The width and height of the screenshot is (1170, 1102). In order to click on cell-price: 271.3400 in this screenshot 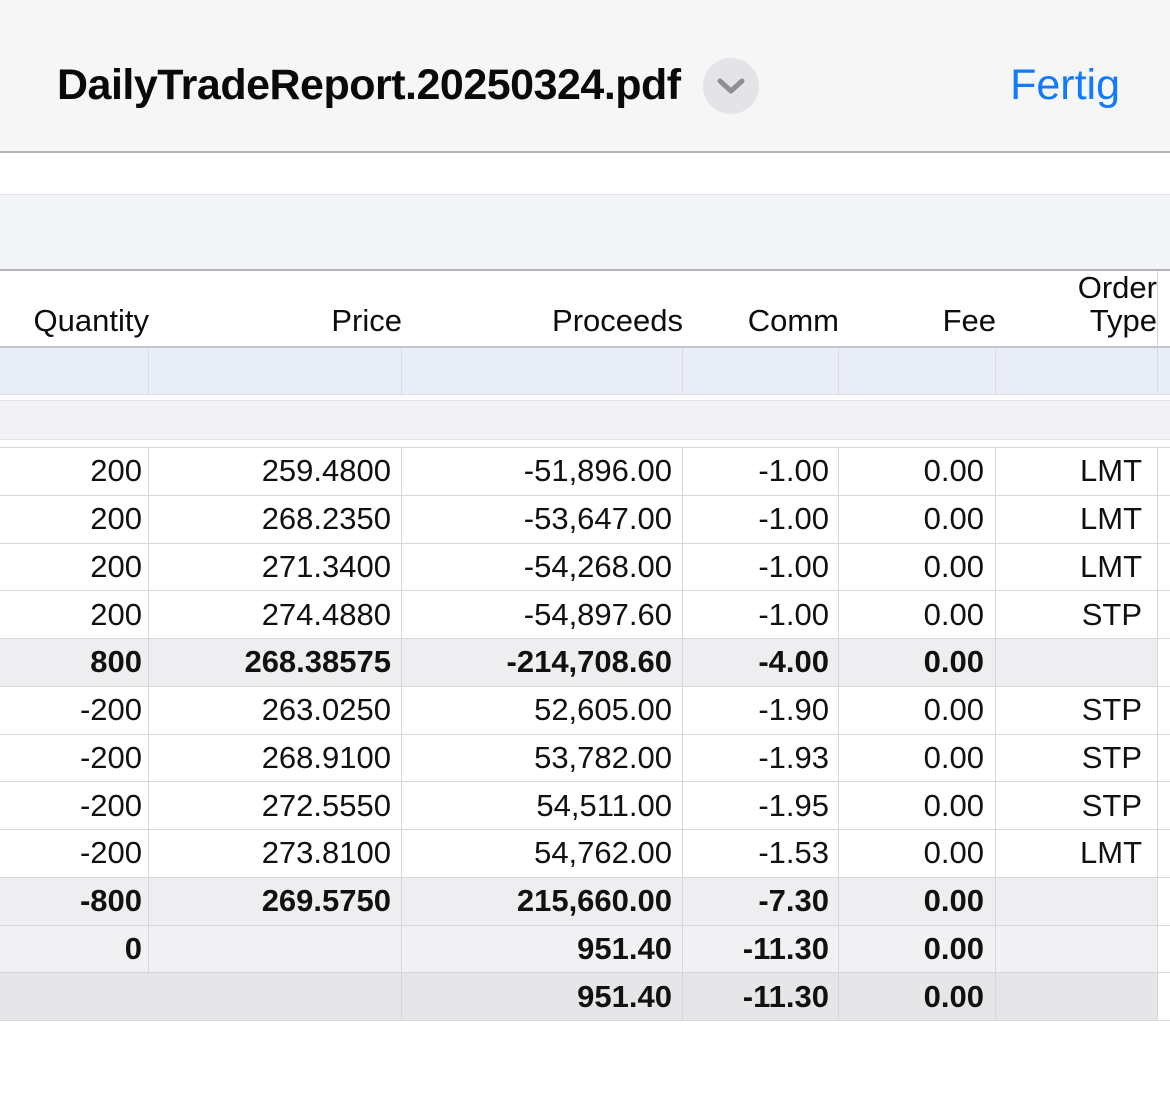, I will do `click(275, 567)`.